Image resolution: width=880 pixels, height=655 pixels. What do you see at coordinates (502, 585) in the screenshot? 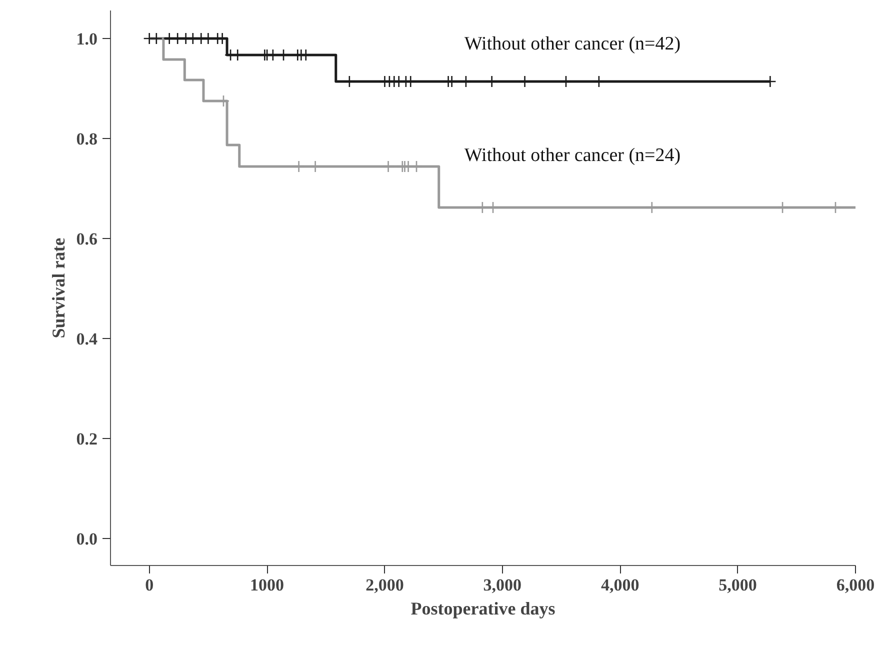
I see `x-tick-label: 3,000` at bounding box center [502, 585].